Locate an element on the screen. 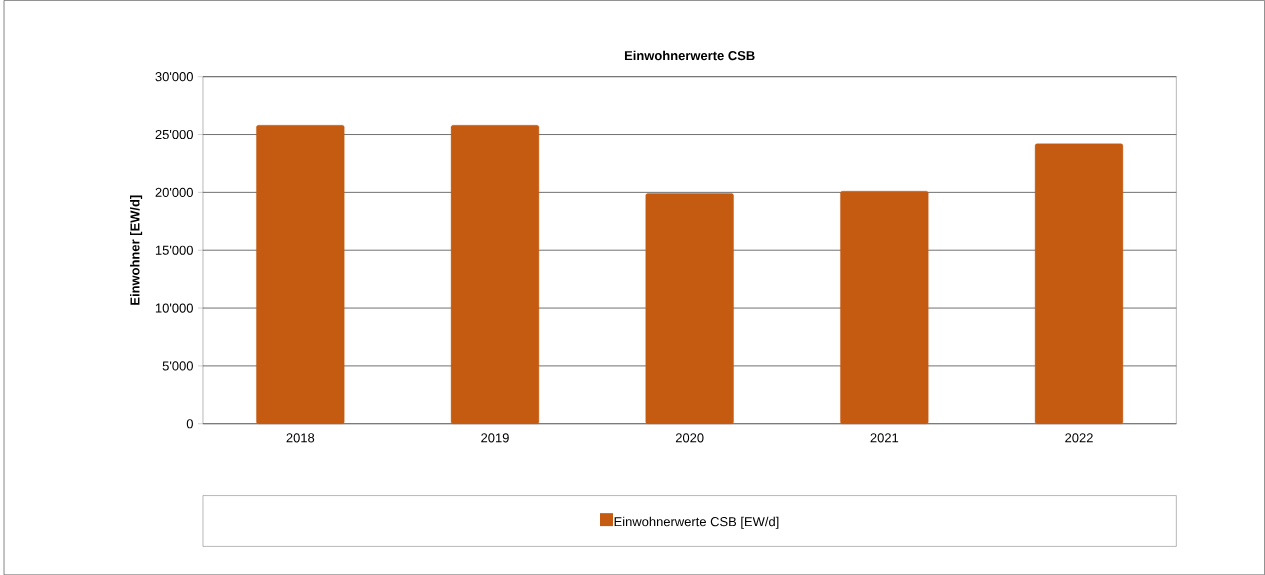 Image resolution: width=1265 pixels, height=575 pixels. x-tick-label: 2021 is located at coordinates (884, 438).